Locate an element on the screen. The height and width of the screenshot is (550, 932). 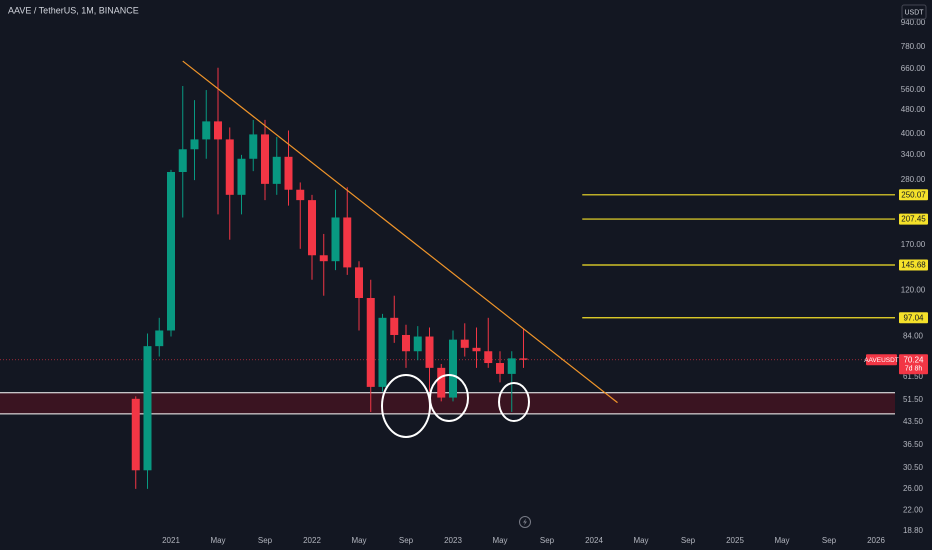
y-tick-label: 30.50 is located at coordinates (913, 467).